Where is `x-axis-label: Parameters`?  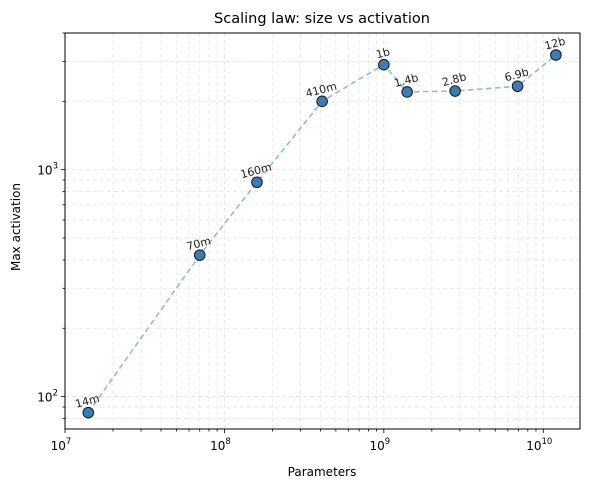 x-axis-label: Parameters is located at coordinates (322, 472).